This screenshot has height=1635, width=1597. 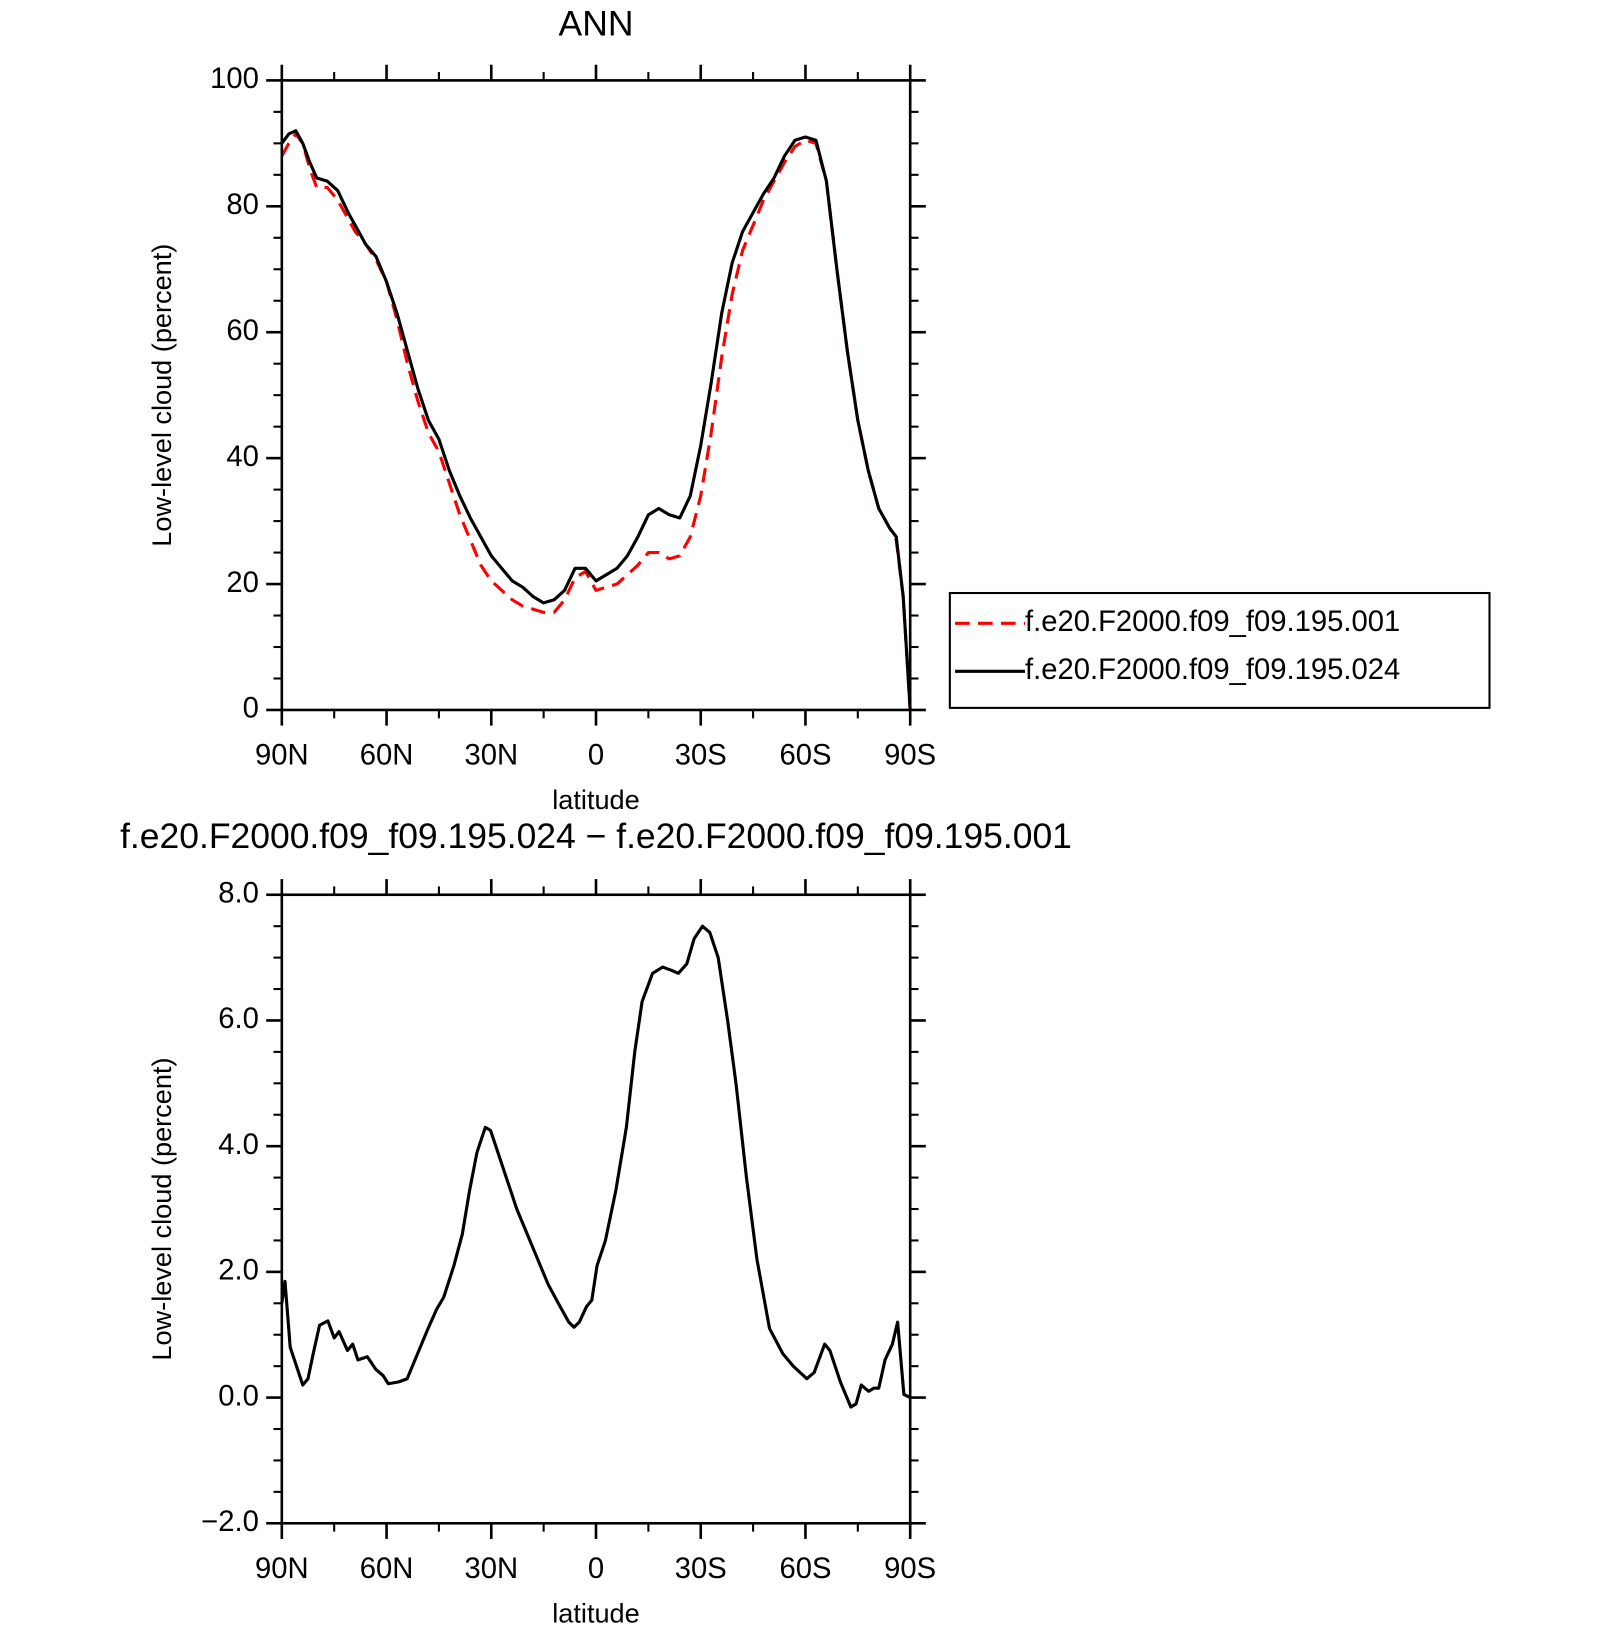 What do you see at coordinates (238, 1271) in the screenshot?
I see `y-tick-label: 2.0` at bounding box center [238, 1271].